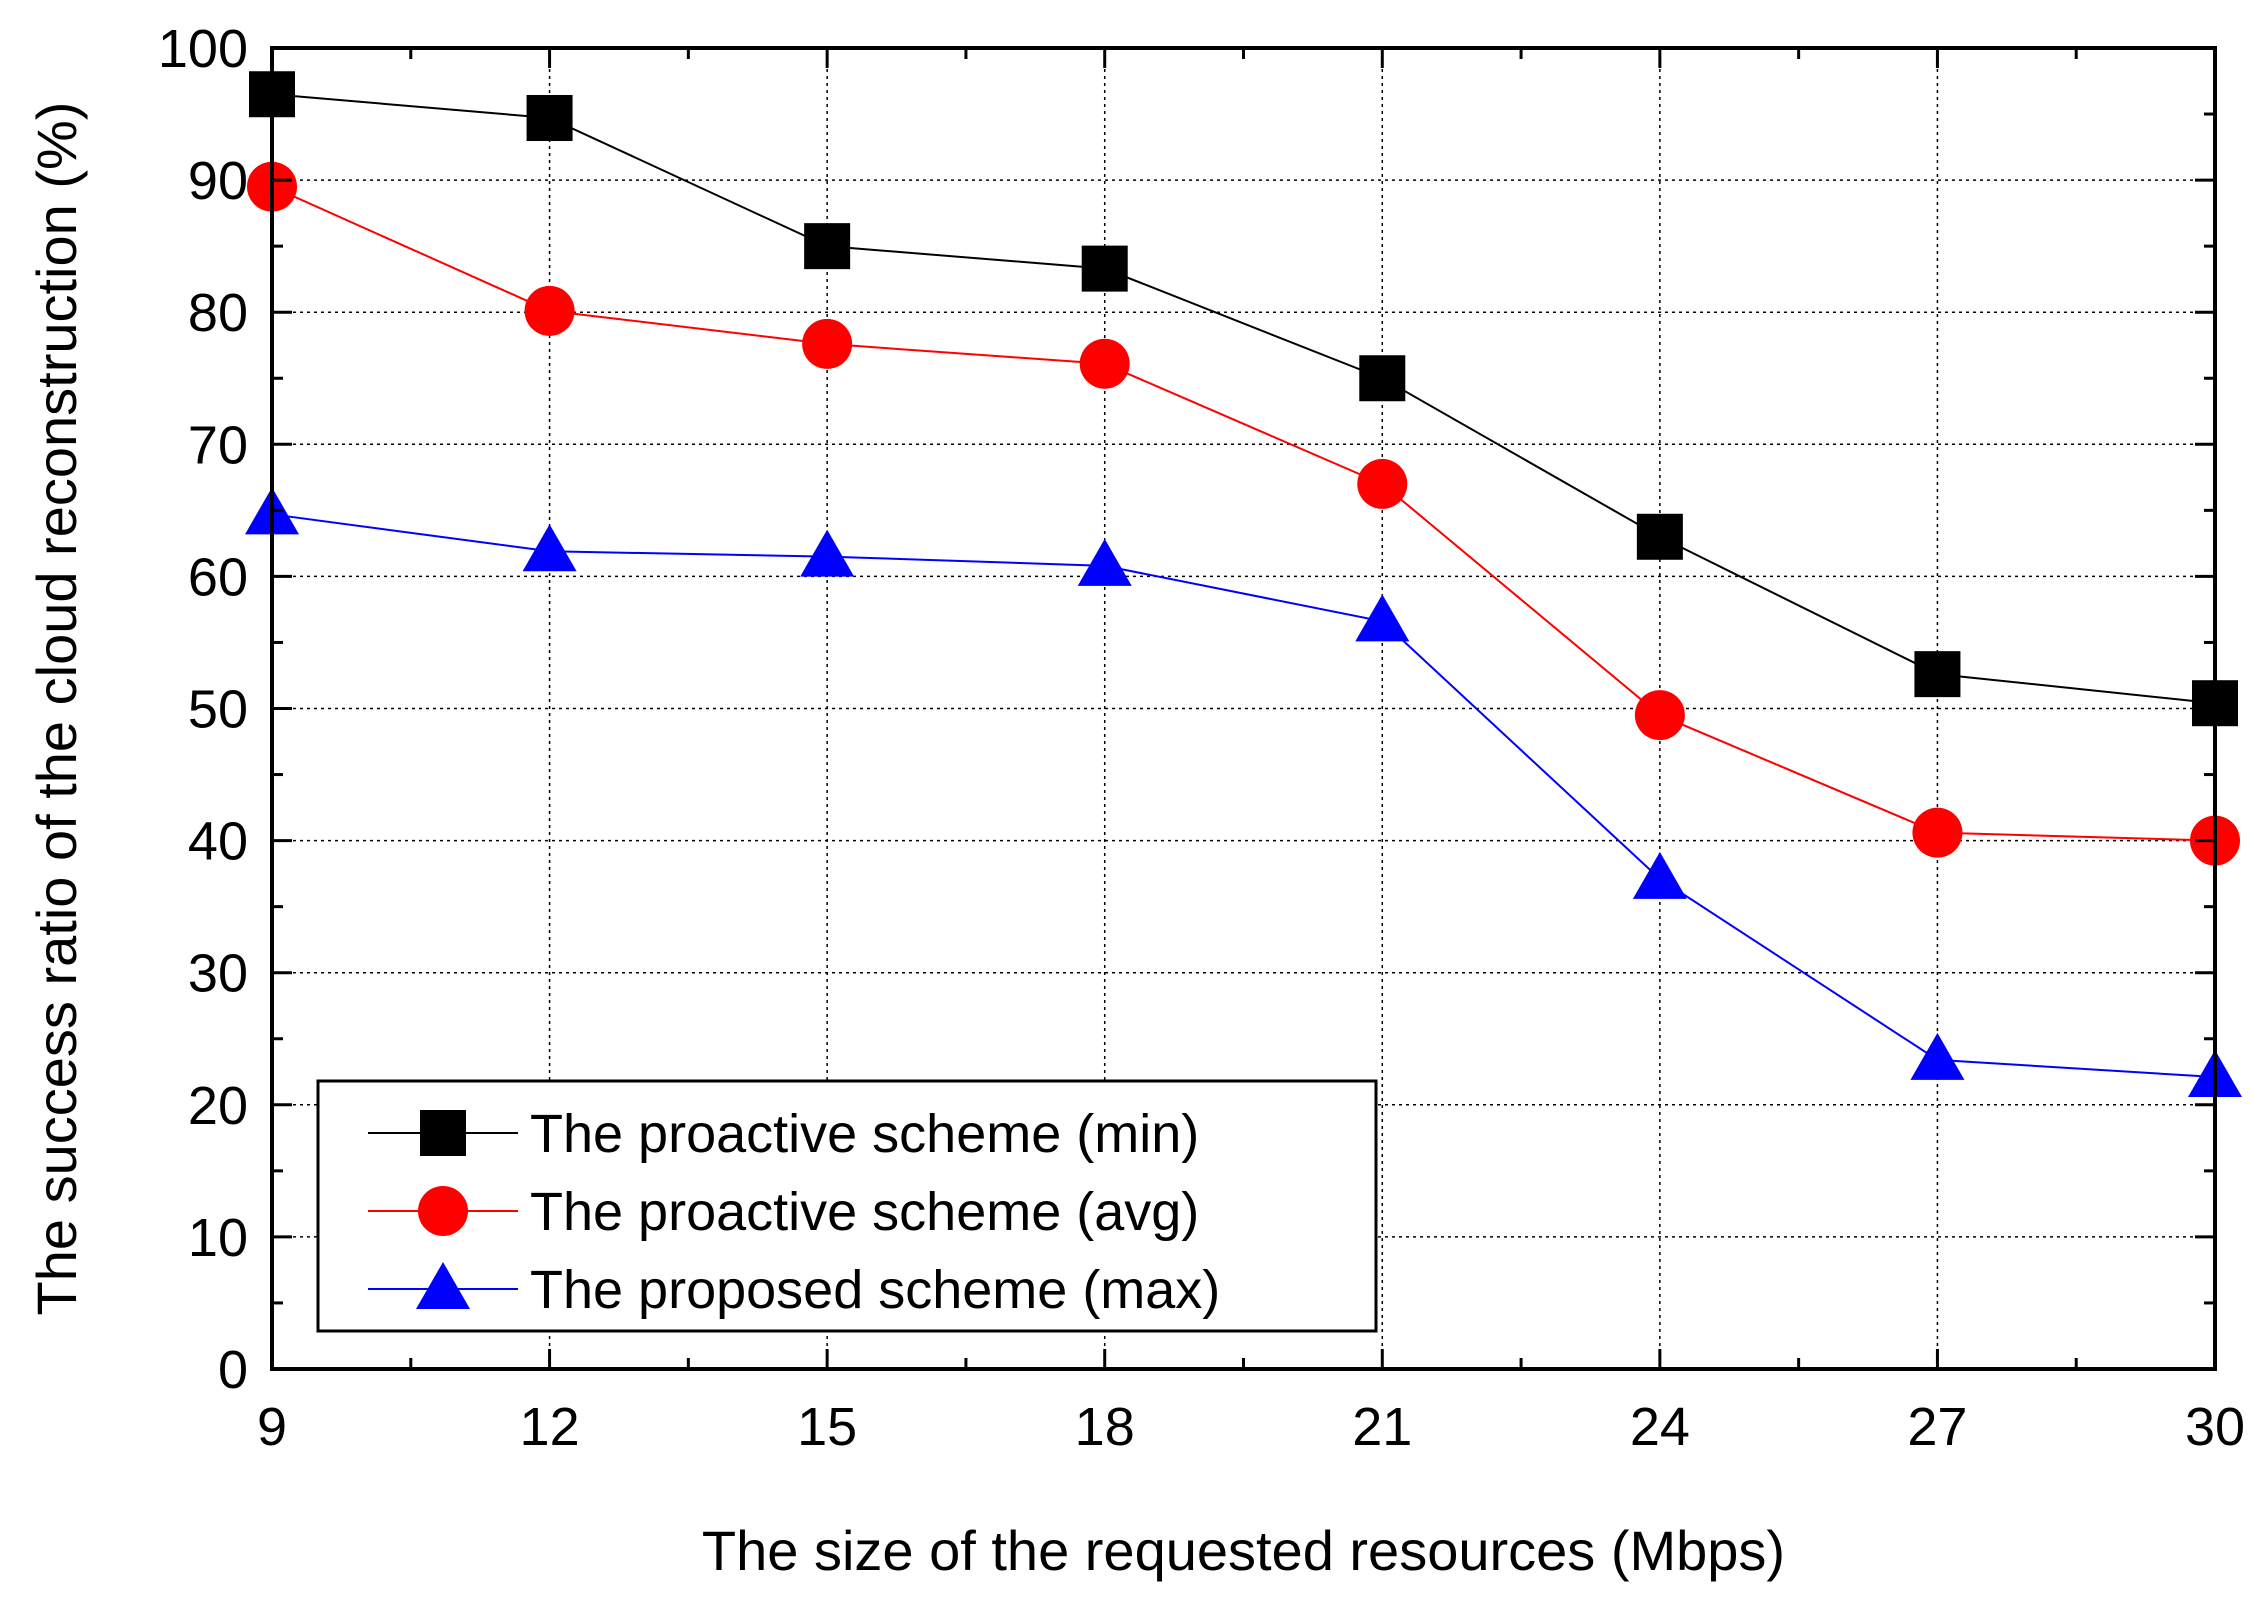  I want to click on x-tick-label: 12, so click(550, 1427).